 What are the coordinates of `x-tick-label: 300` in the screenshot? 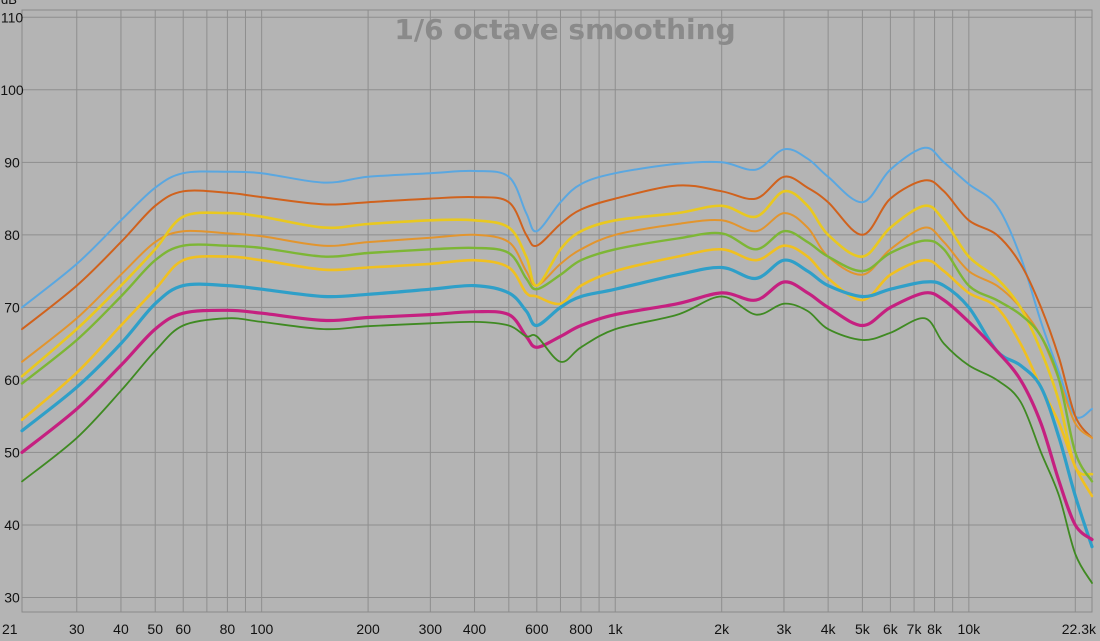 It's located at (431, 629).